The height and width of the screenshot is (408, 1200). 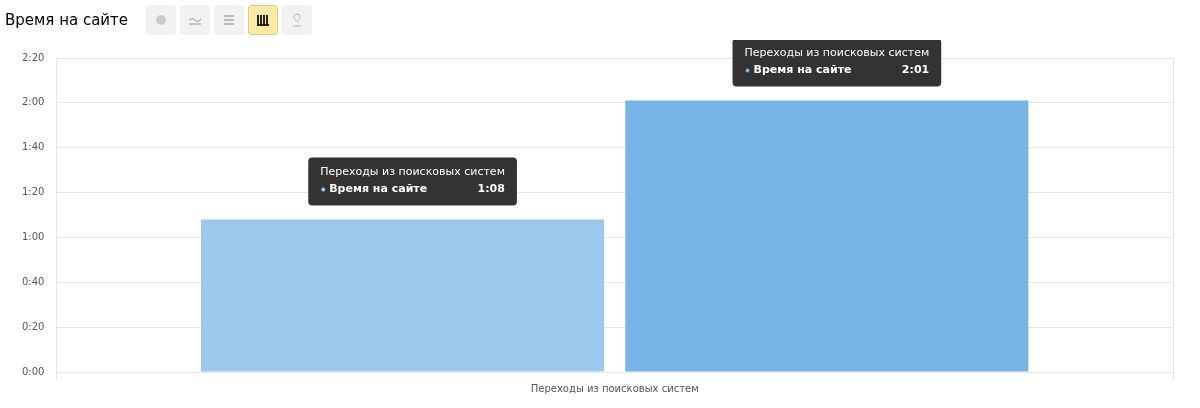 I want to click on y-tick-label: 0:40, so click(x=33, y=281).